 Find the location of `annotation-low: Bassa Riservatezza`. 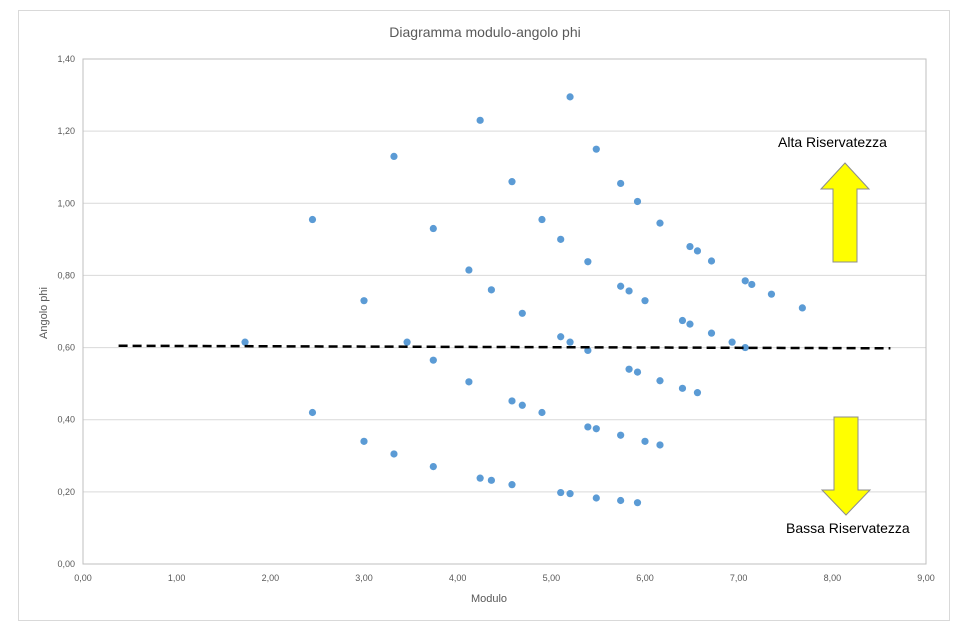

annotation-low: Bassa Riservatezza is located at coordinates (848, 528).